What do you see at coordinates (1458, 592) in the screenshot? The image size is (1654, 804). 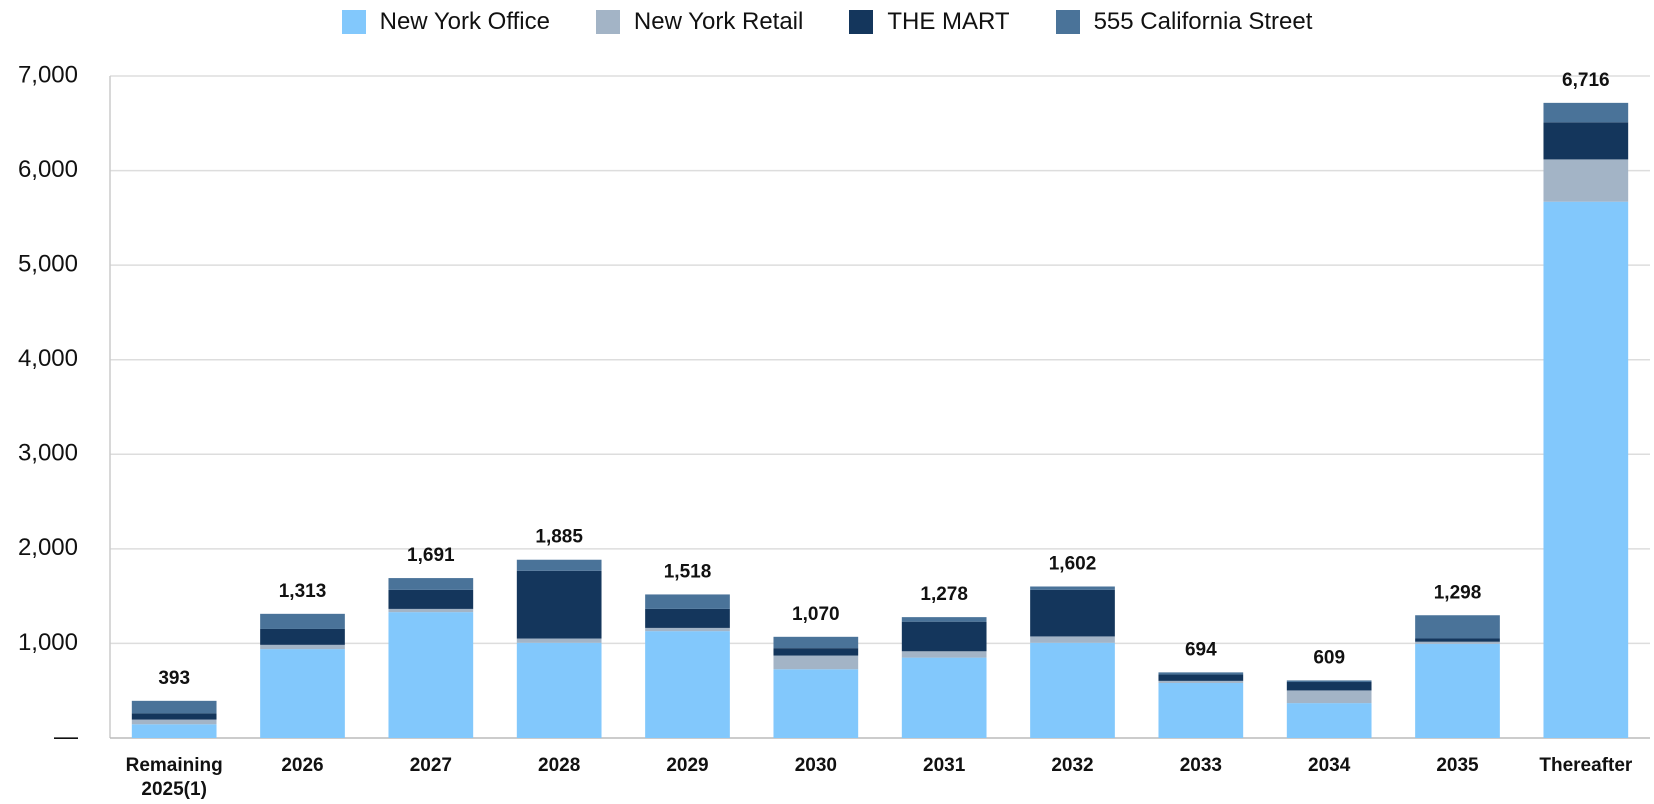 I see `total-label: 1,298` at bounding box center [1458, 592].